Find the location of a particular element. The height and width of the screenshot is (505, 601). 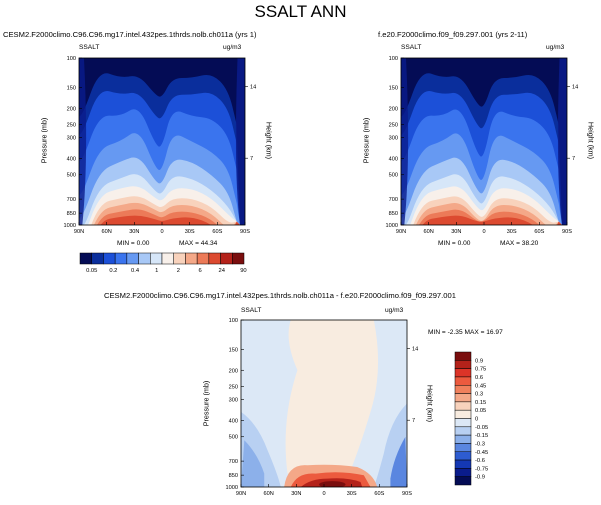

var-label-top-left: SSALT is located at coordinates (89, 47).